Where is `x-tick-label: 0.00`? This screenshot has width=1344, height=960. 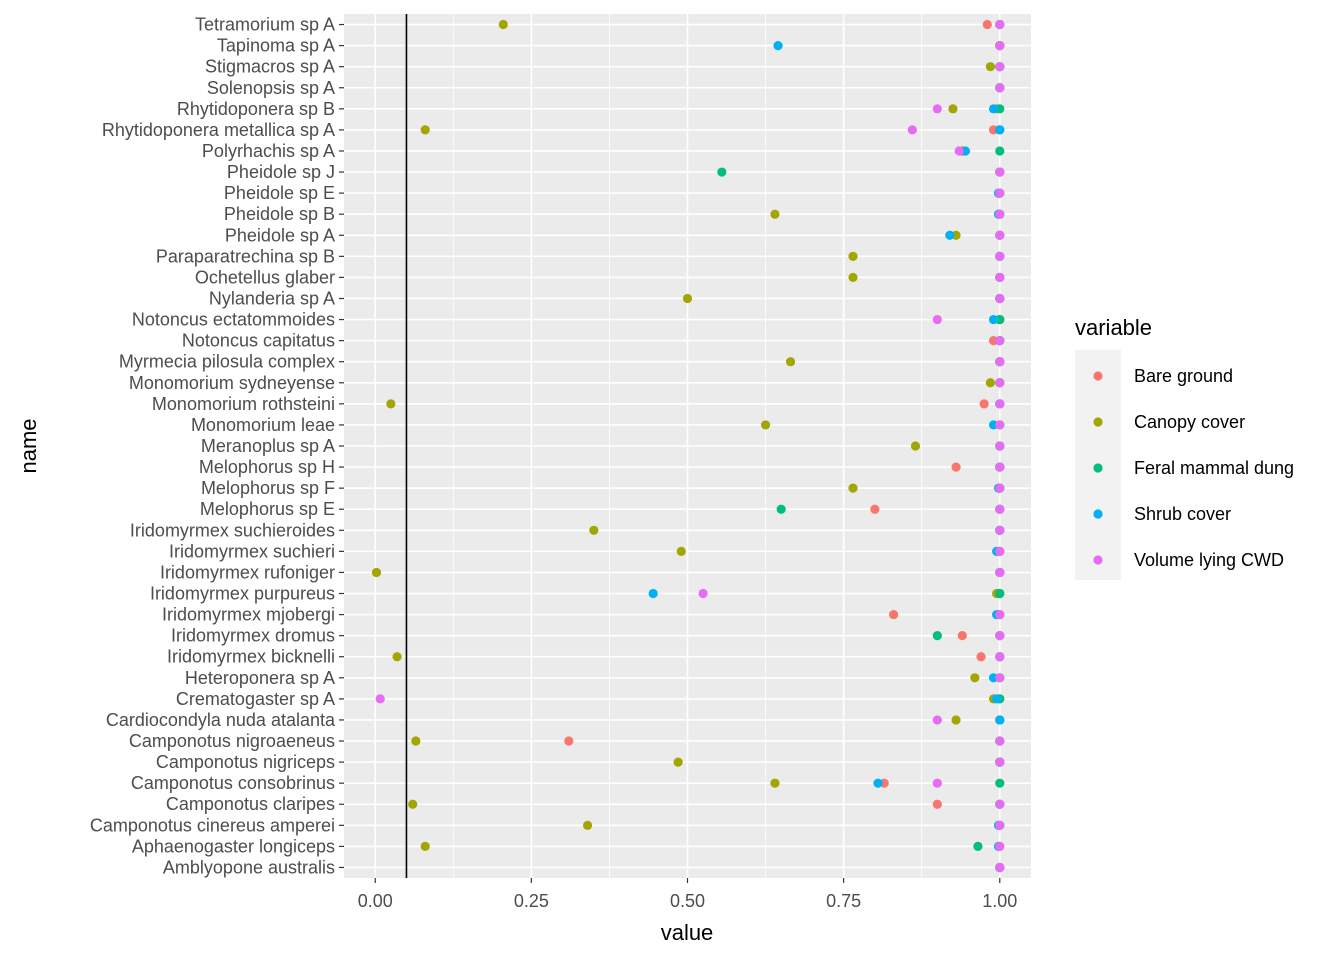 x-tick-label: 0.00 is located at coordinates (375, 901).